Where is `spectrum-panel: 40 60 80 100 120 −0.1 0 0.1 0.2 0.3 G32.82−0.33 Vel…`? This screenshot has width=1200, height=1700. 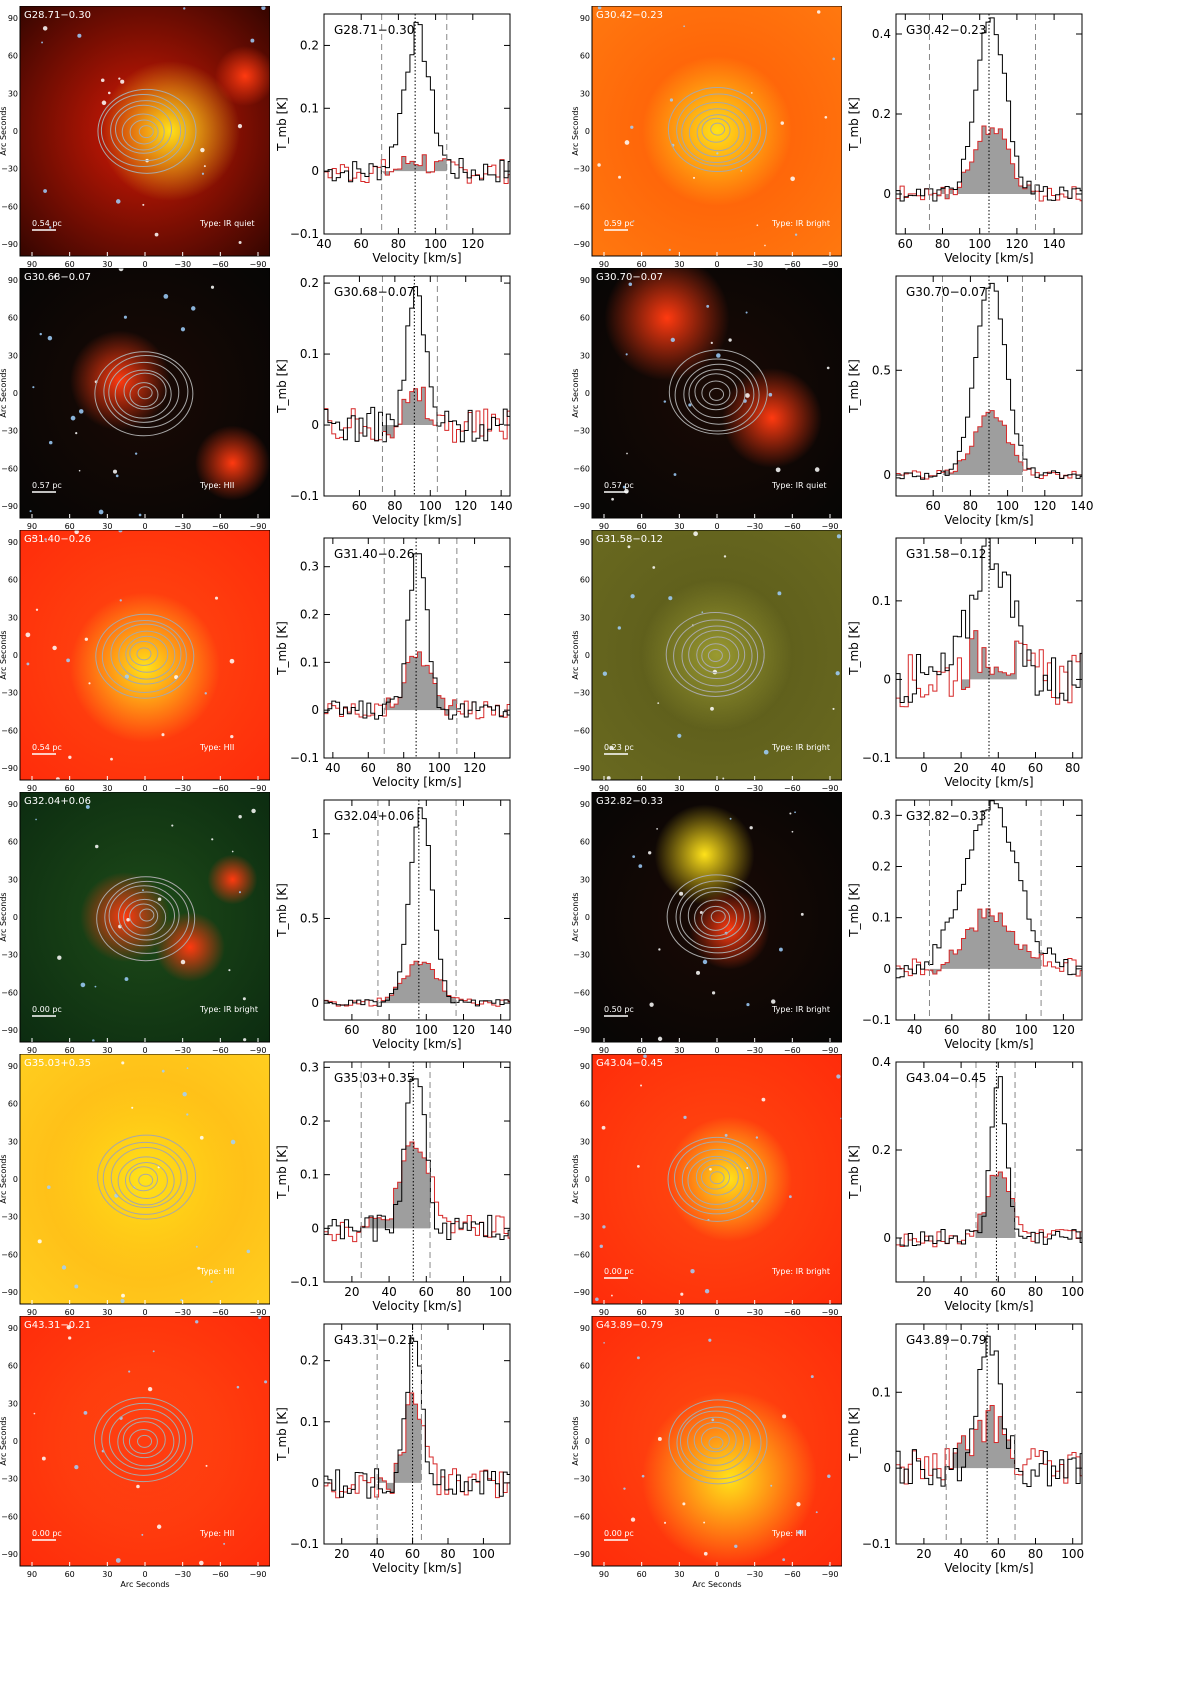 spectrum-panel: 40 60 80 100 120 −0.1 0 0.1 0.2 0.3 G32.82−0.33 Vel… is located at coordinates (964, 922).